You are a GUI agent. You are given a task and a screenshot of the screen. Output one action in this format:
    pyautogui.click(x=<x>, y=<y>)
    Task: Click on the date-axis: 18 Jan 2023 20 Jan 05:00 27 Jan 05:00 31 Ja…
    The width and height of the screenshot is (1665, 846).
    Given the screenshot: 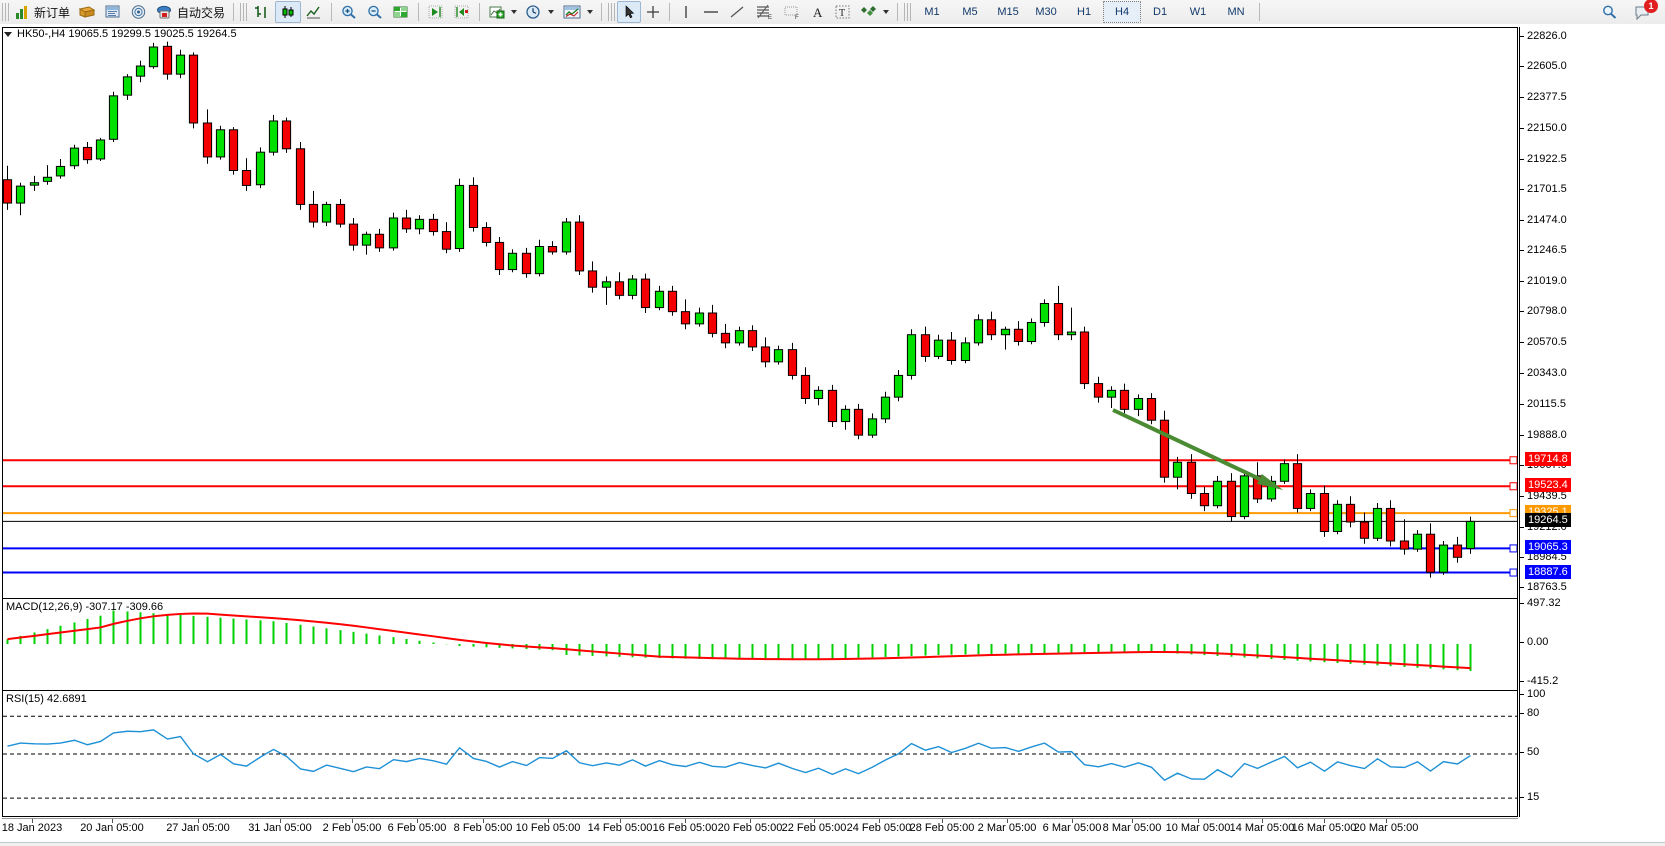 What is the action you would take?
    pyautogui.click(x=760, y=830)
    